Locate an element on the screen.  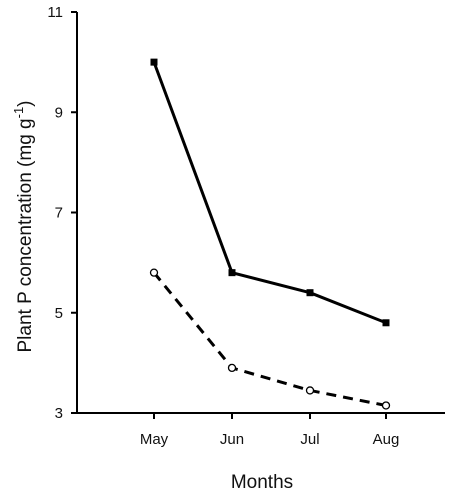
x-tick-label: Aug is located at coordinates (386, 439).